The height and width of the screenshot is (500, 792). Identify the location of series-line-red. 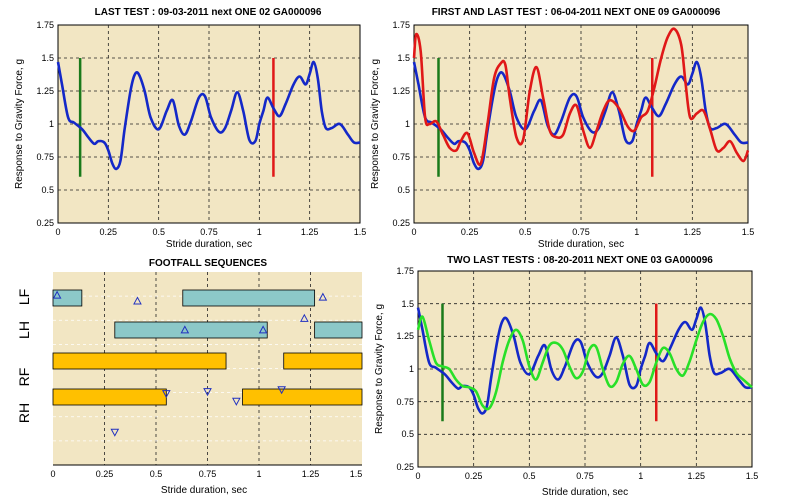
(581, 97).